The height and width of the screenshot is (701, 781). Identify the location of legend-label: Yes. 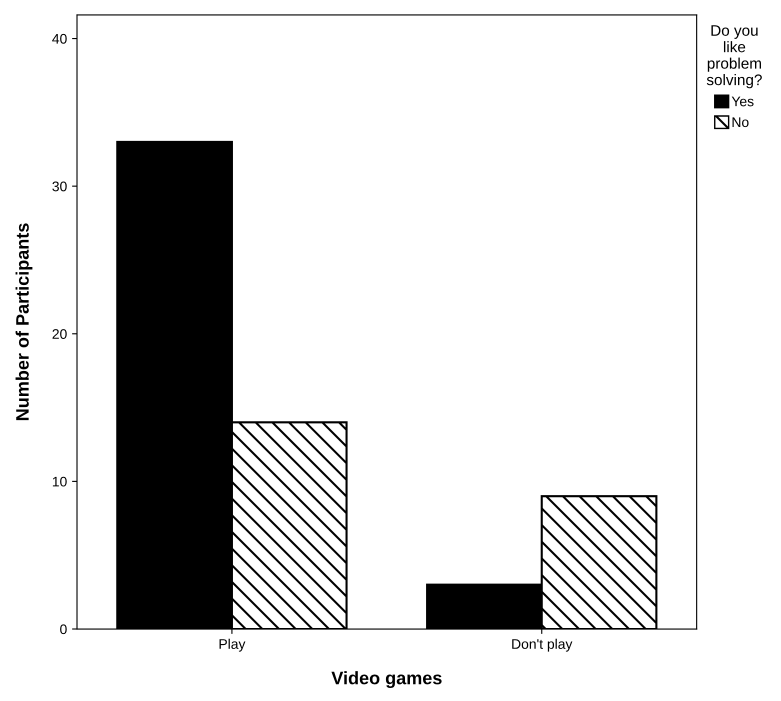
(743, 101).